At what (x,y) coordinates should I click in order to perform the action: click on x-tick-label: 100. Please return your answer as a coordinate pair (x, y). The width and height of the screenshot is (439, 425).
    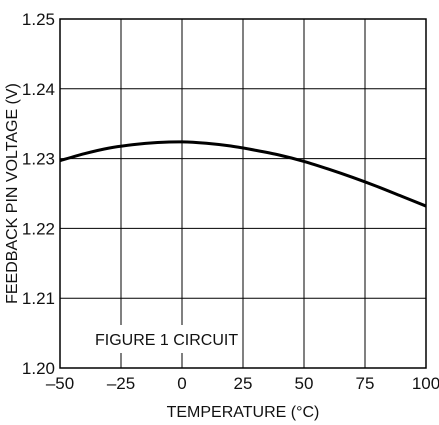
    Looking at the image, I should click on (425, 383).